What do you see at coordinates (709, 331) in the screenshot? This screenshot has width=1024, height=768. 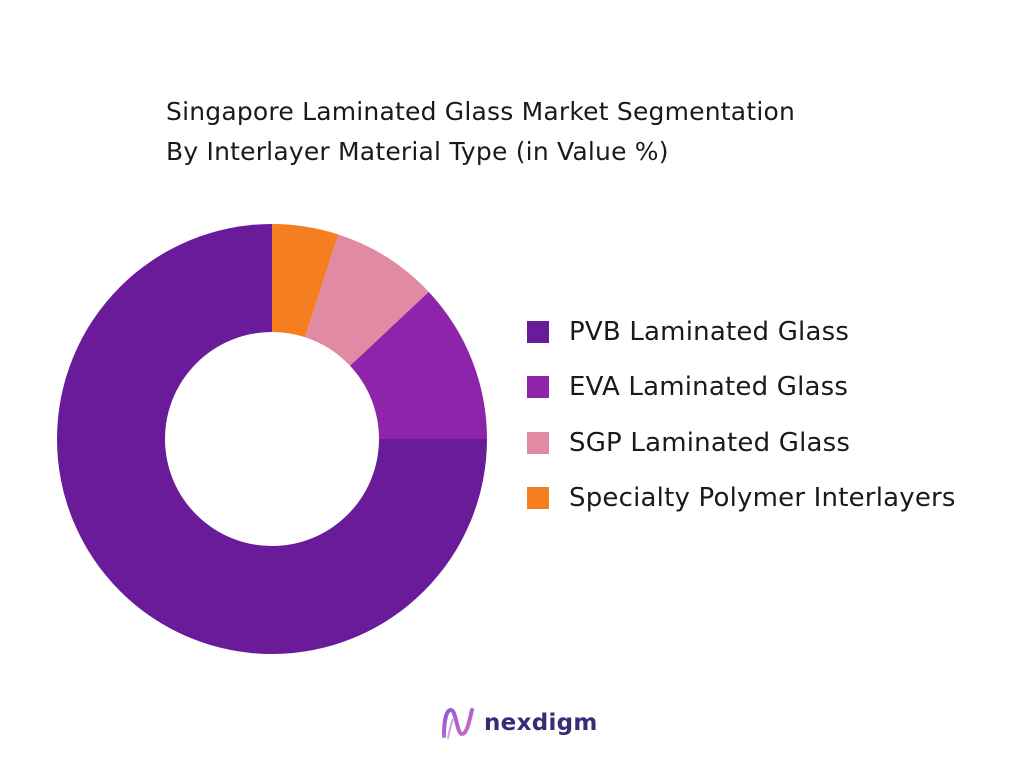 I see `legend-label-pvb: PVB Laminated Glass` at bounding box center [709, 331].